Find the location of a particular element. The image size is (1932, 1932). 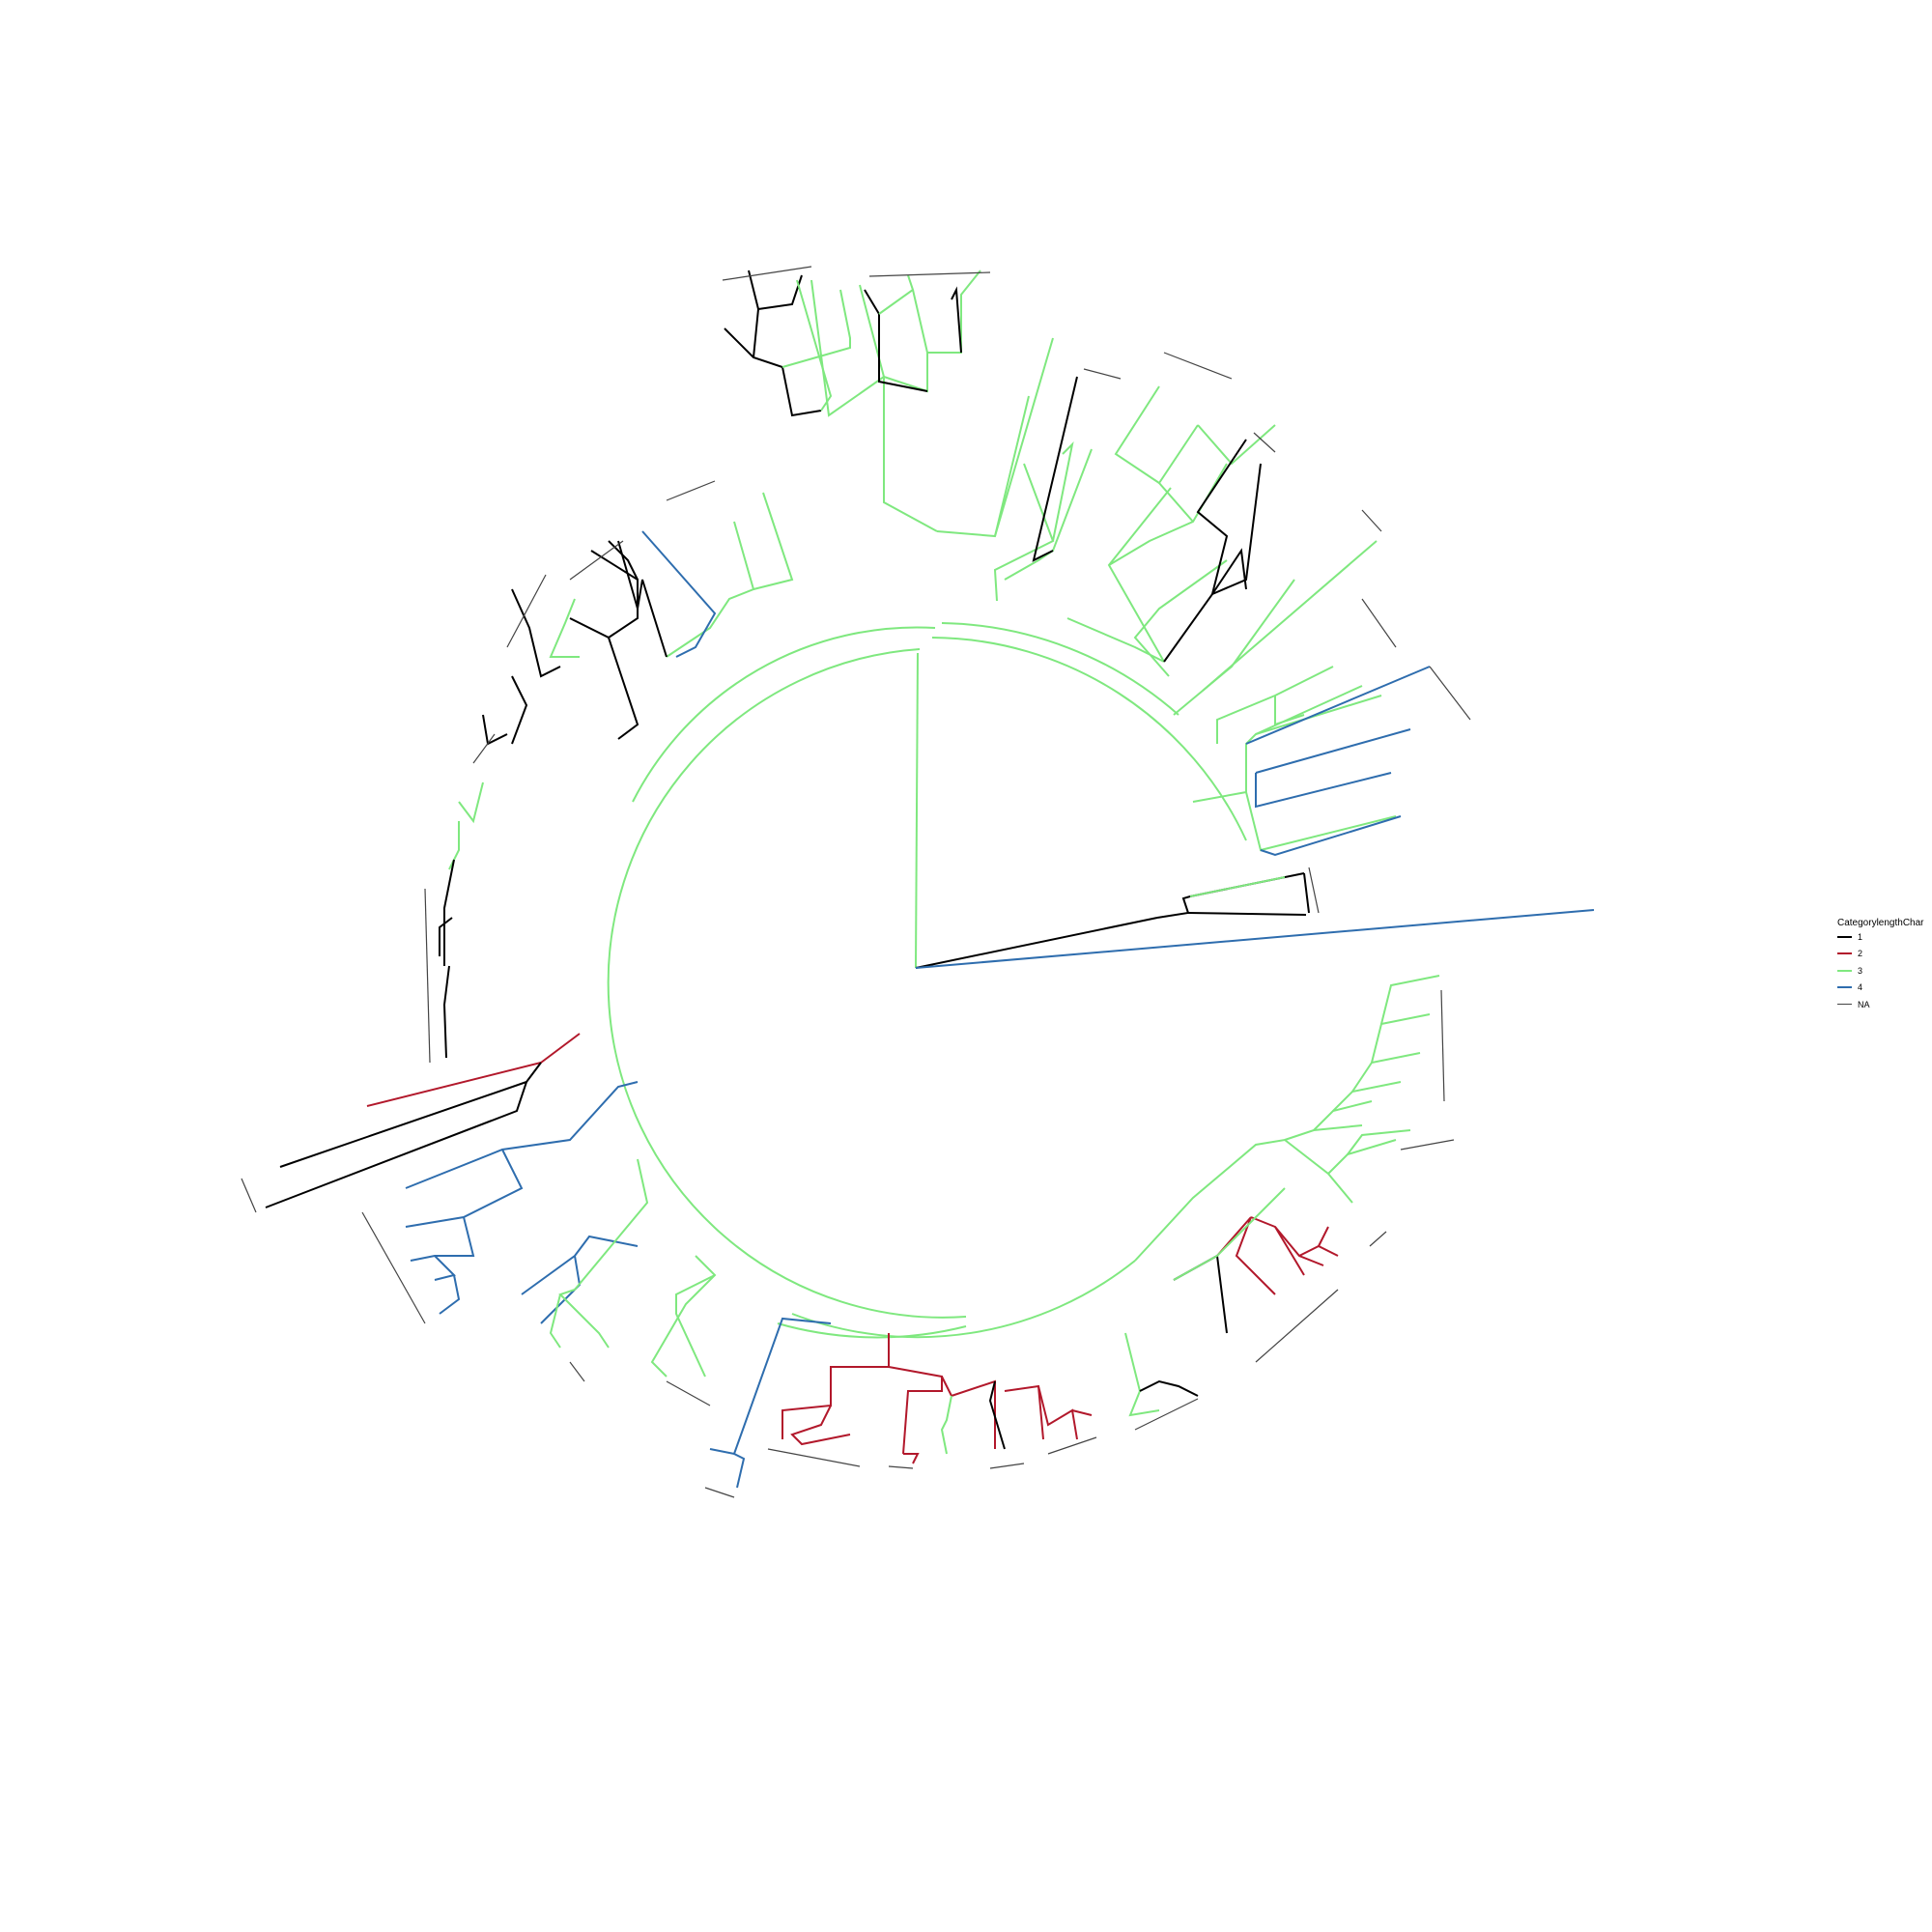

legend-item-1: 1 is located at coordinates (1884, 937).